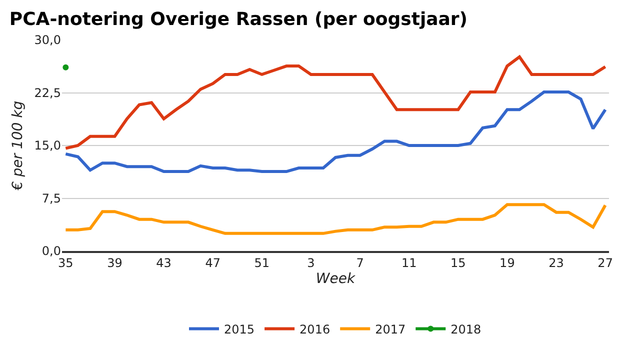  Describe the element at coordinates (507, 263) in the screenshot. I see `x-tick-label: 19` at that location.